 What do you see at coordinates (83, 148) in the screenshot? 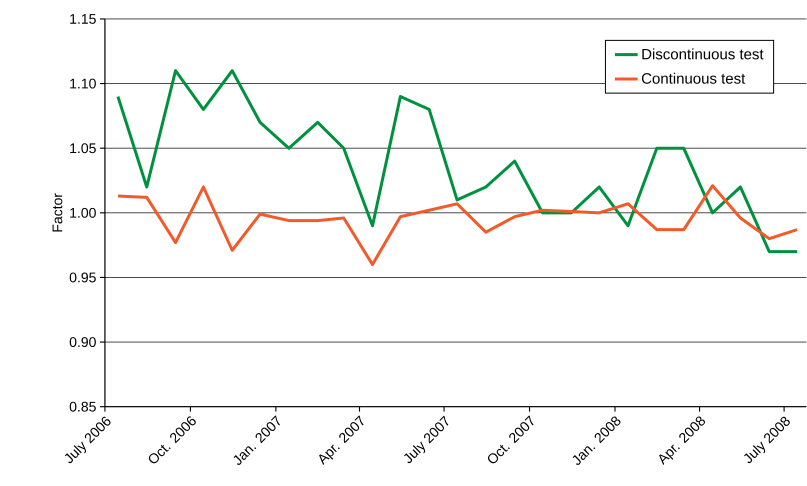
I see `y-tick-label: 1.05` at bounding box center [83, 148].